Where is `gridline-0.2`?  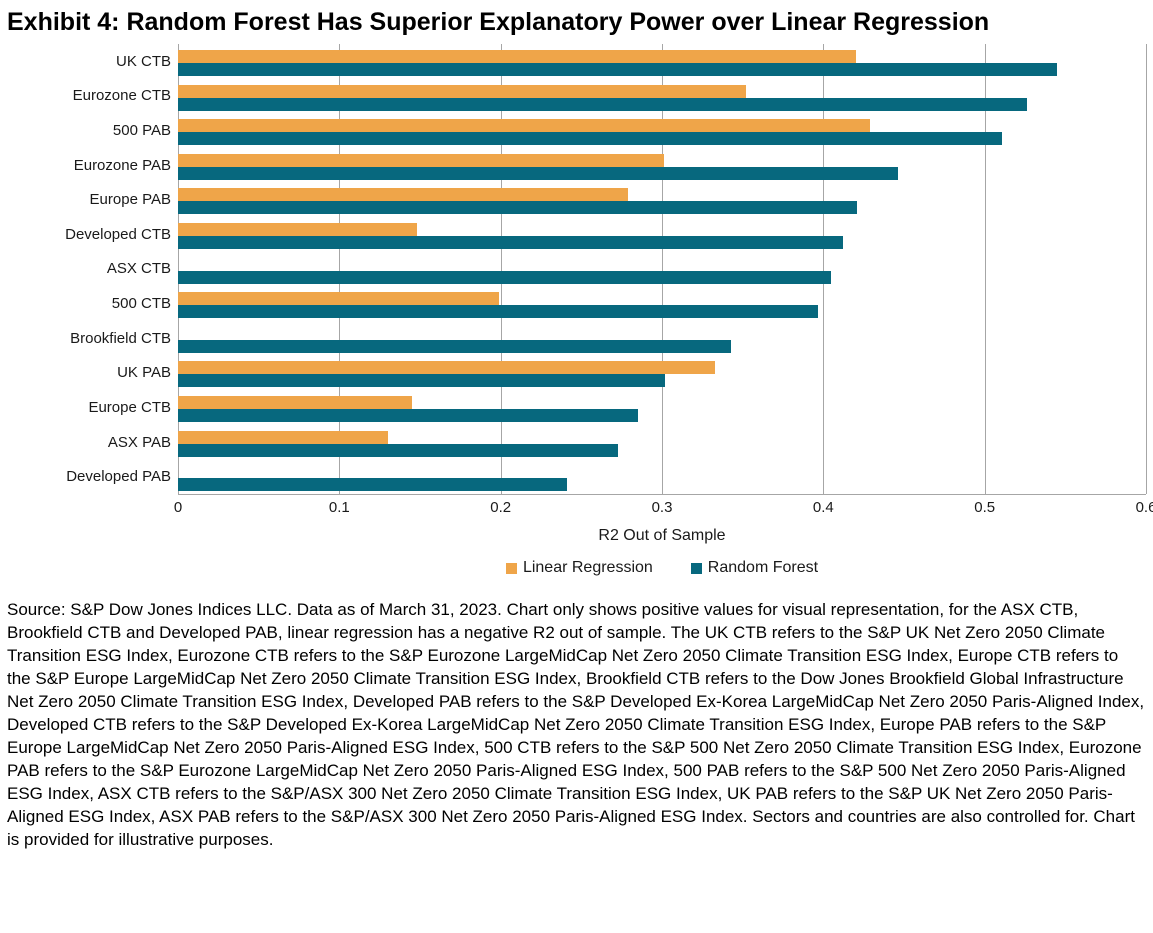 gridline-0.2 is located at coordinates (501, 269).